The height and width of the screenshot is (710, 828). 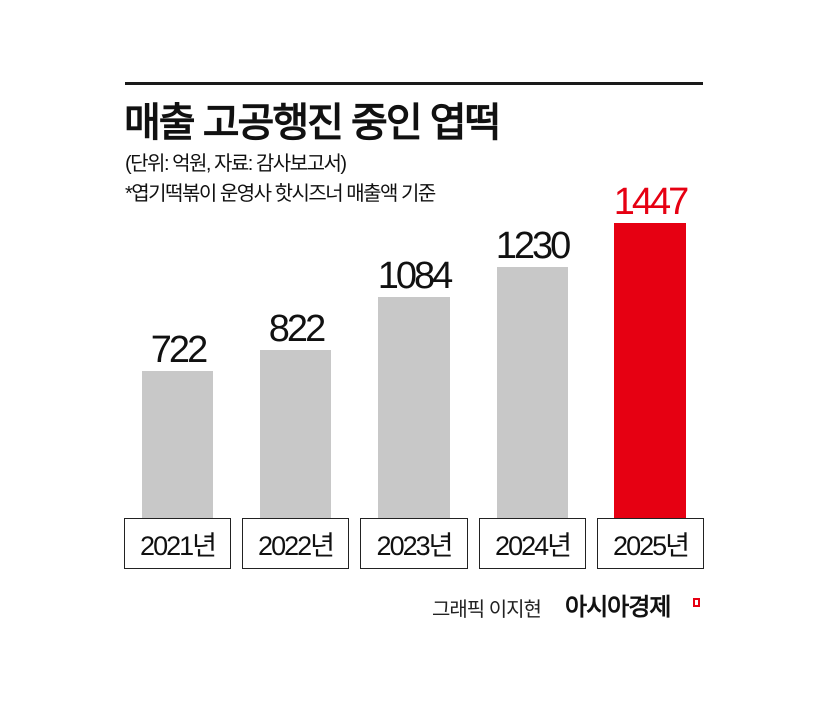 What do you see at coordinates (532, 543) in the screenshot?
I see `year-label-2024: 2024년` at bounding box center [532, 543].